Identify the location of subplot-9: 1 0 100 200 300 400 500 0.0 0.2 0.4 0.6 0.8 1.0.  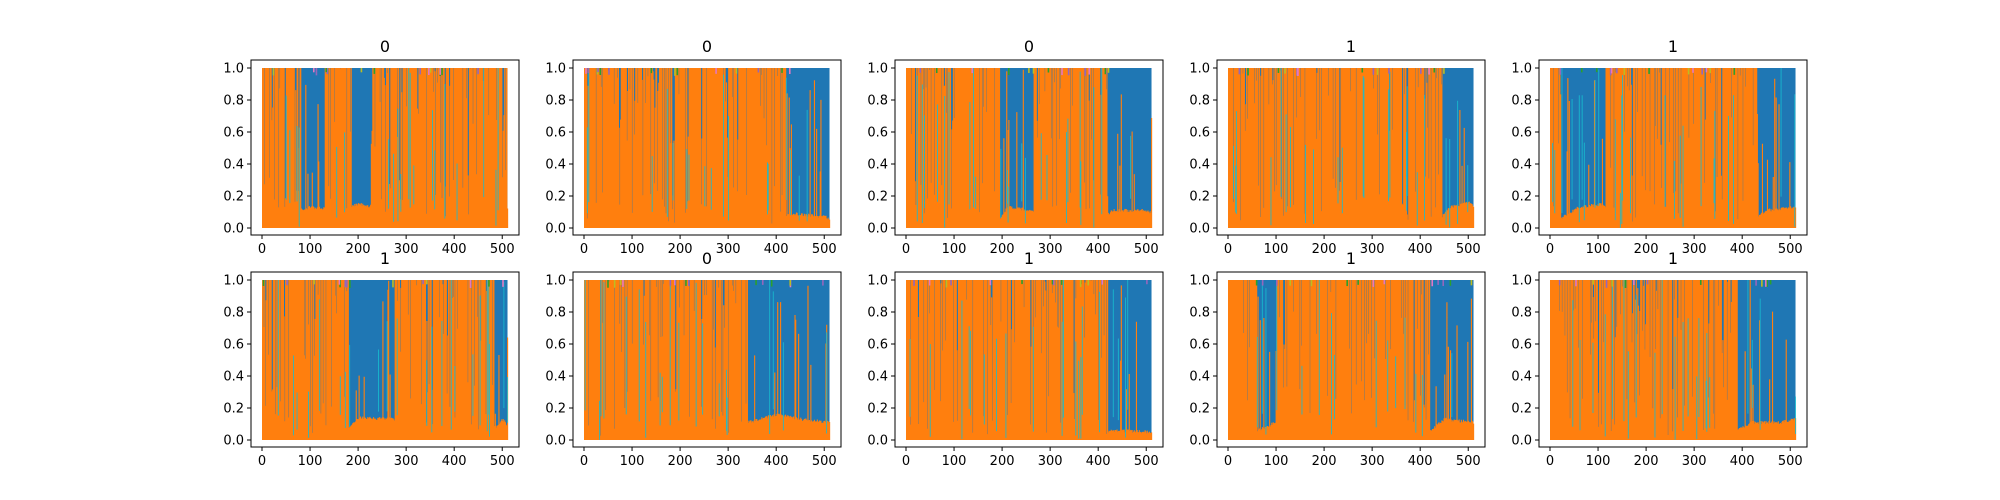
(1337, 359).